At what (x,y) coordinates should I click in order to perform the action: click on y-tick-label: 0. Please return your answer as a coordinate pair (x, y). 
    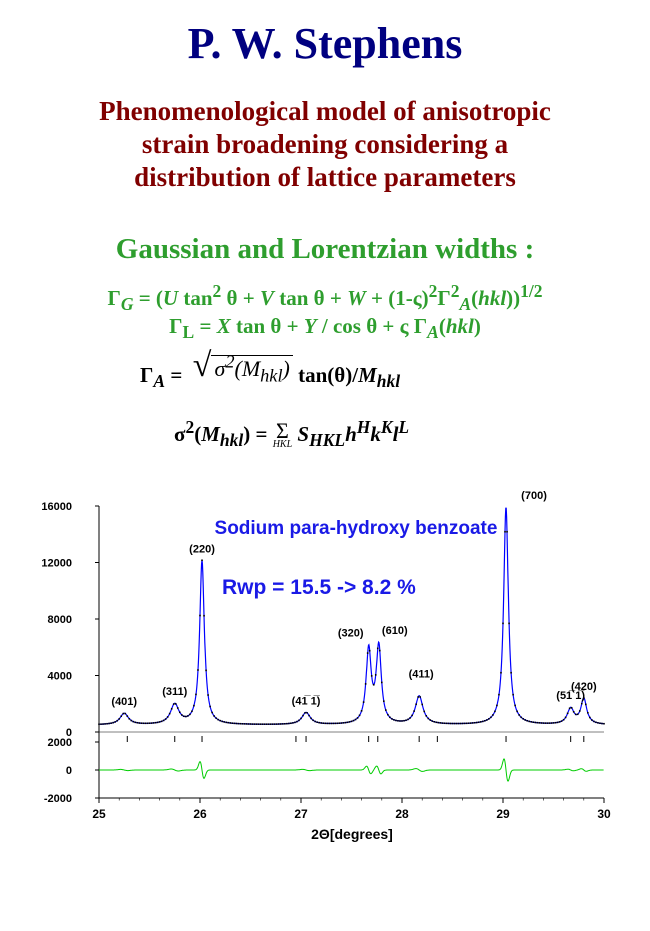
    Looking at the image, I should click on (69, 733).